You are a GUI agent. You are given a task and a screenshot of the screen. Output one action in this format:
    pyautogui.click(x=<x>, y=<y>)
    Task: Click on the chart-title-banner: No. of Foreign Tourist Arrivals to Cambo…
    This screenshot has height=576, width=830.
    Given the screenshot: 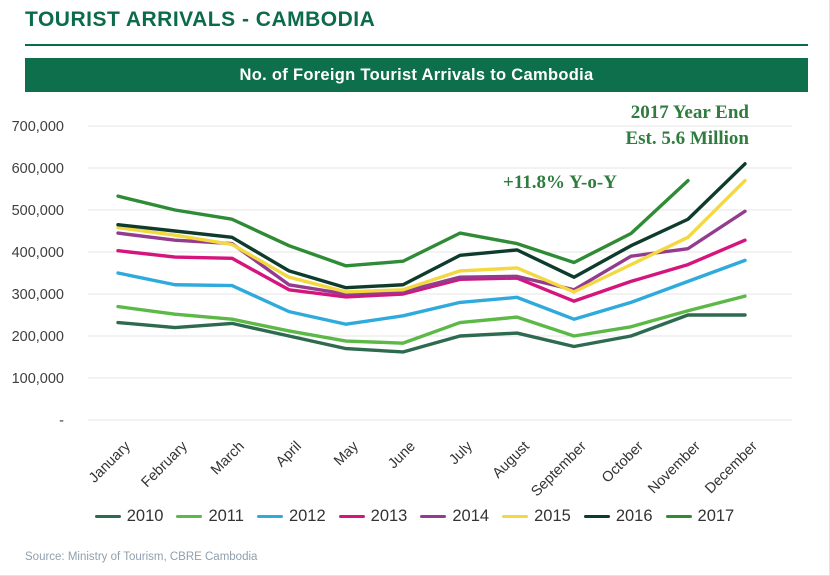 What is the action you would take?
    pyautogui.click(x=416, y=75)
    